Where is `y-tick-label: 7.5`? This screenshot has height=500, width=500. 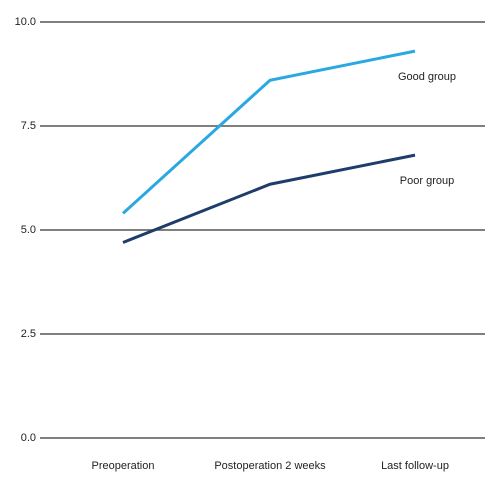
y-tick-label: 7.5 is located at coordinates (28, 126).